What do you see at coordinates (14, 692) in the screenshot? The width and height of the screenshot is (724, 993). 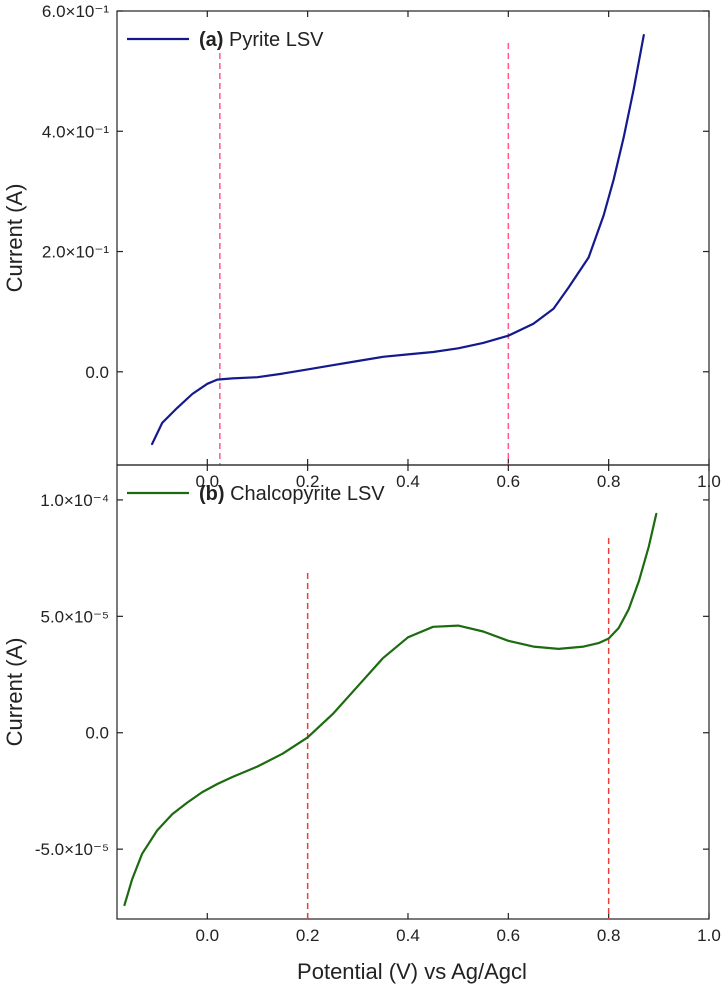 I see `y-axis-title-b: Current (A)` at bounding box center [14, 692].